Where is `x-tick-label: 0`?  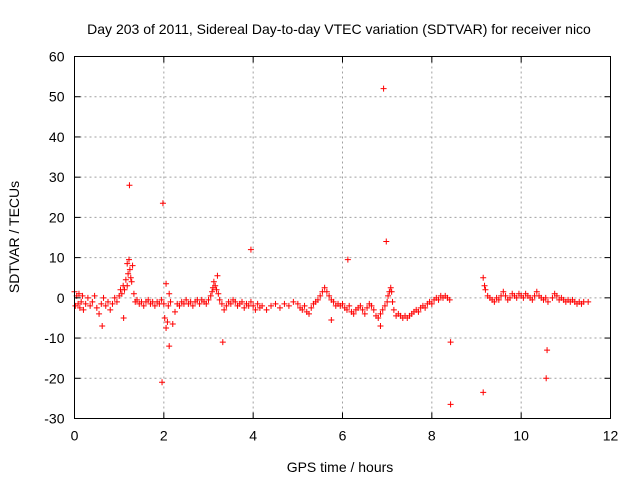
x-tick-label: 0 is located at coordinates (75, 436).